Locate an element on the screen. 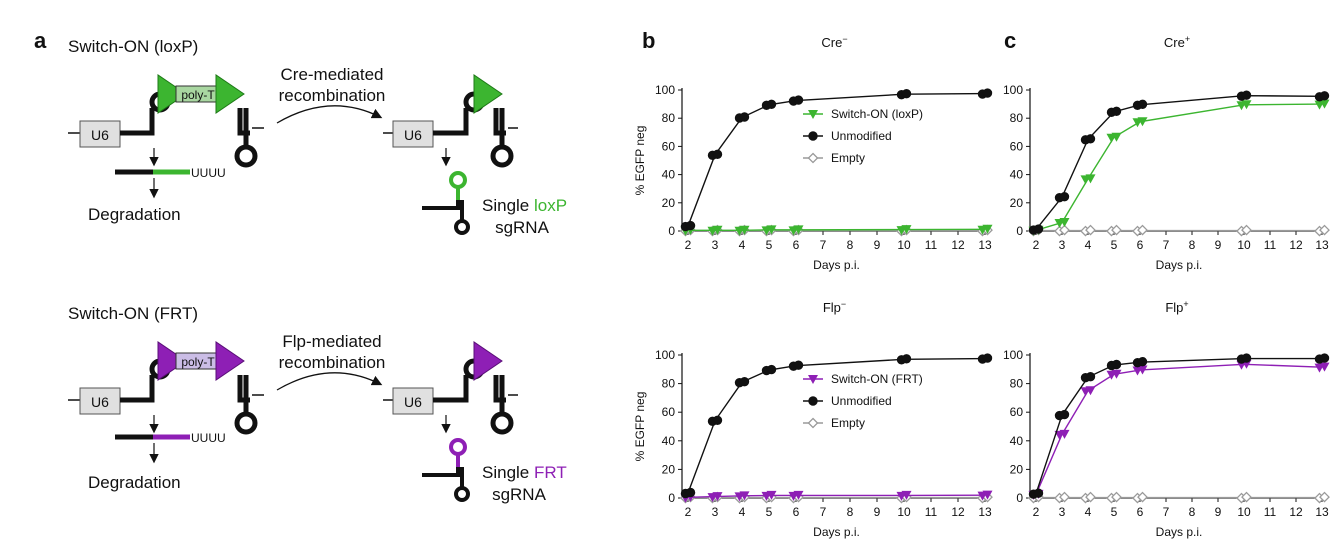 This screenshot has height=555, width=1344. frt-arrow-label-line2: recombination is located at coordinates (332, 362).